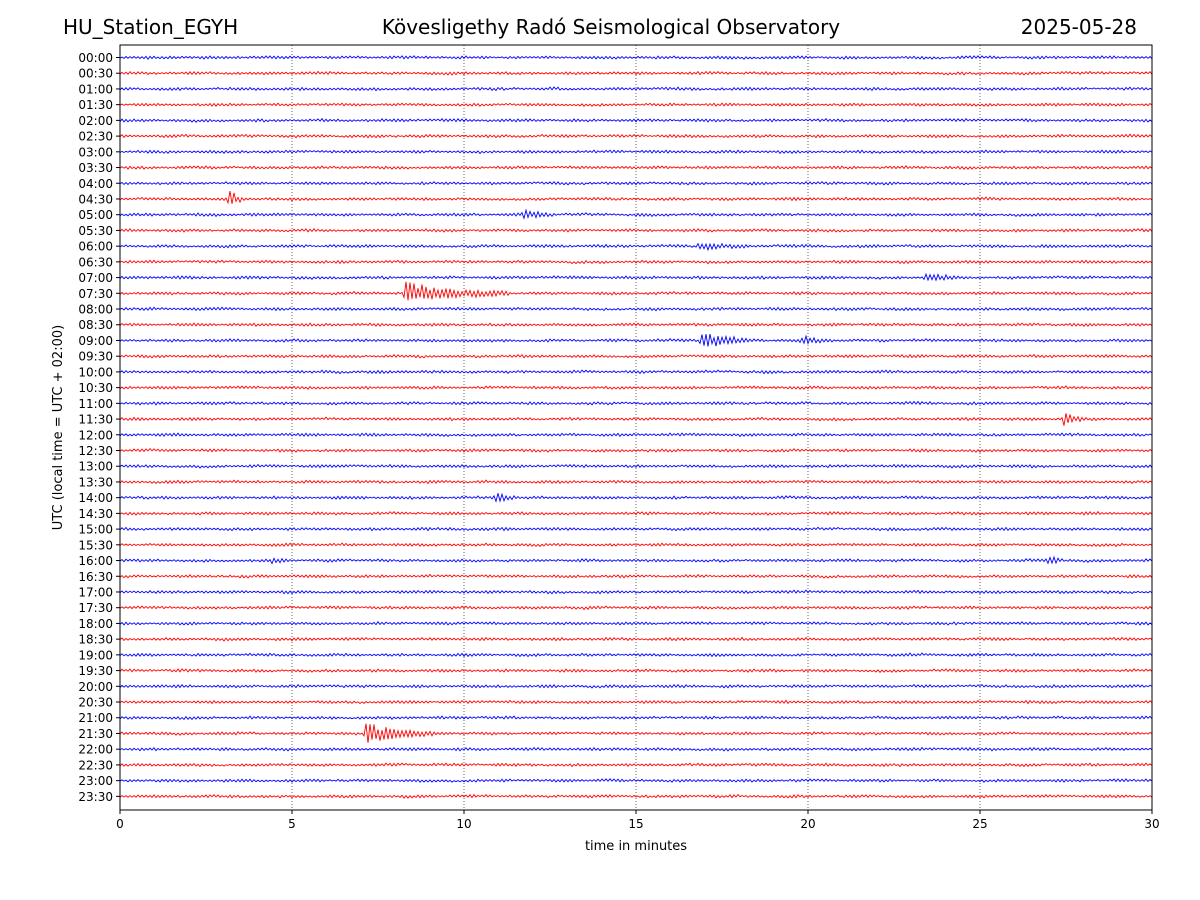  What do you see at coordinates (95, 671) in the screenshot?
I see `y-tick-label: 19:30` at bounding box center [95, 671].